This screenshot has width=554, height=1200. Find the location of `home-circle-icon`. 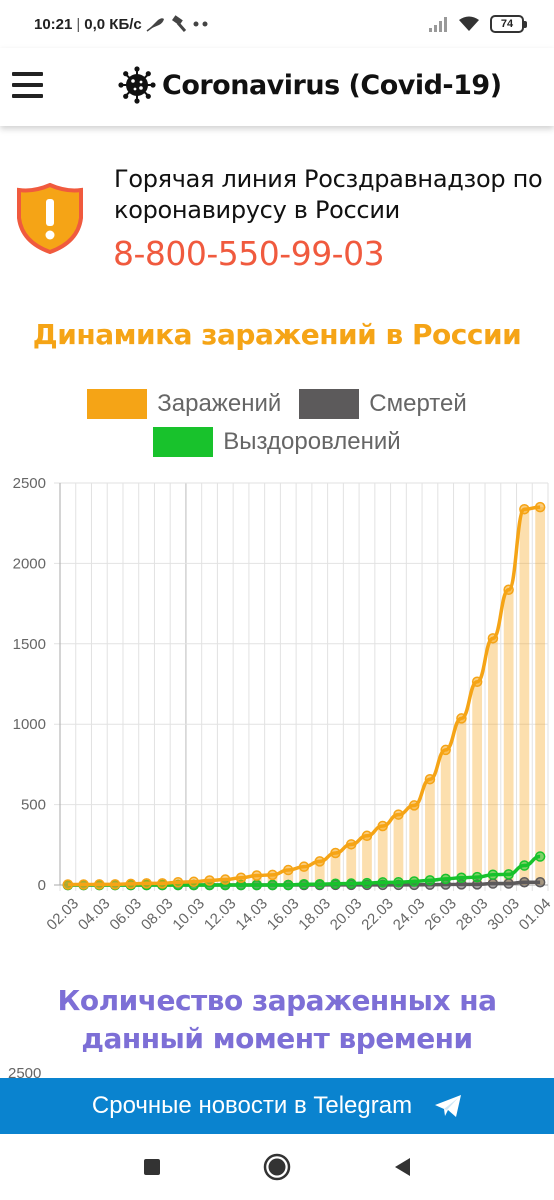

home-circle-icon is located at coordinates (277, 1167).